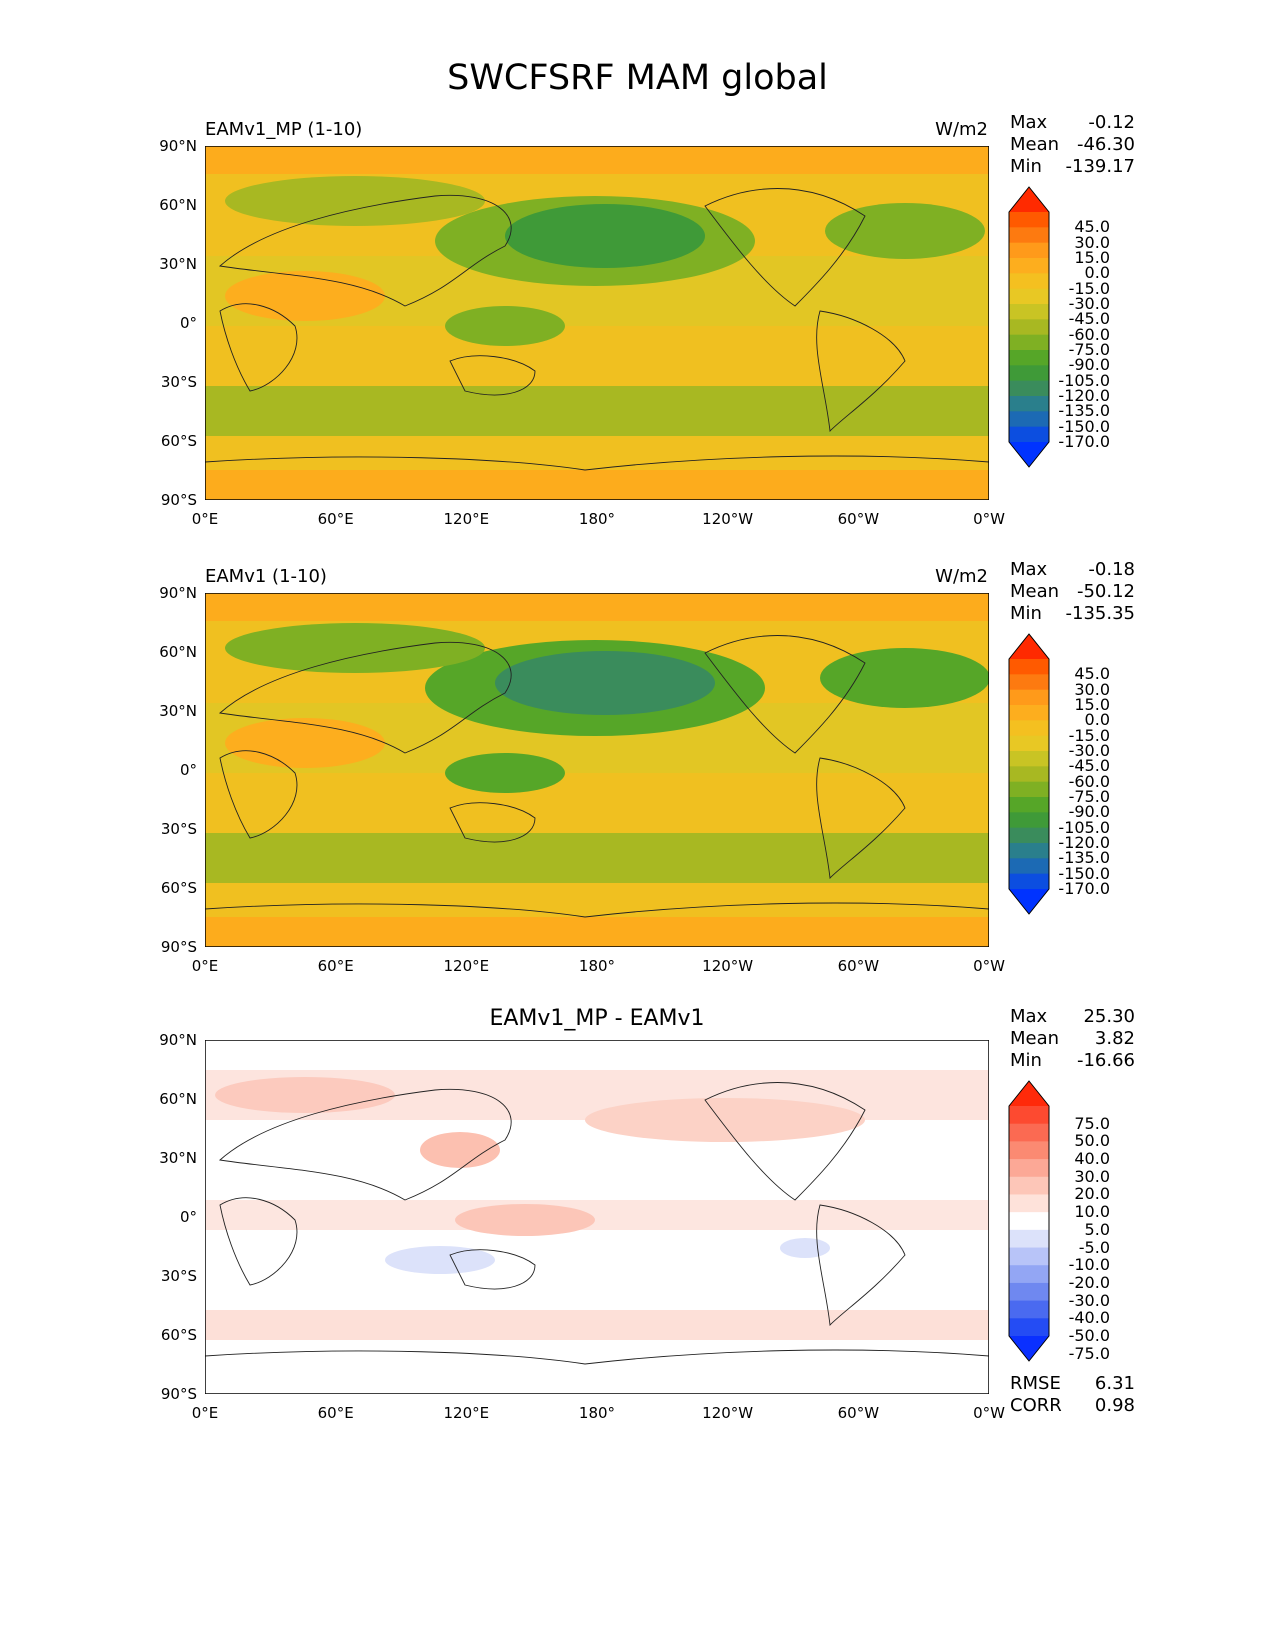 Image resolution: width=1275 pixels, height=1650 pixels. Describe the element at coordinates (597, 966) in the screenshot. I see `longitude-tick-label: 180°` at that location.